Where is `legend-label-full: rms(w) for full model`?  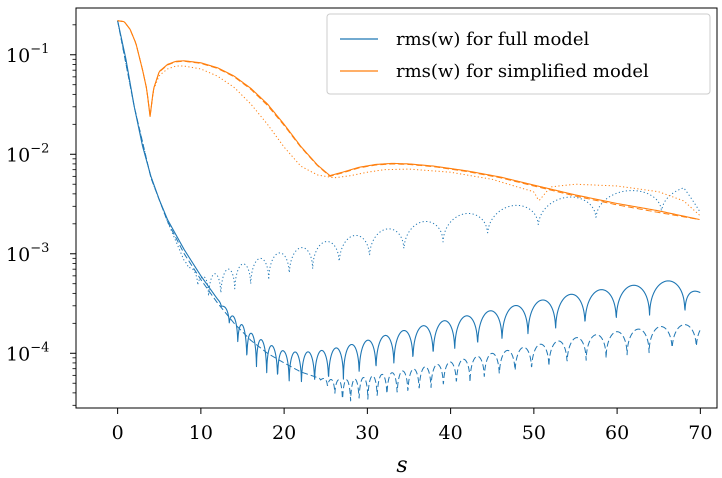
legend-label-full: rms(w) for full model is located at coordinates (492, 39).